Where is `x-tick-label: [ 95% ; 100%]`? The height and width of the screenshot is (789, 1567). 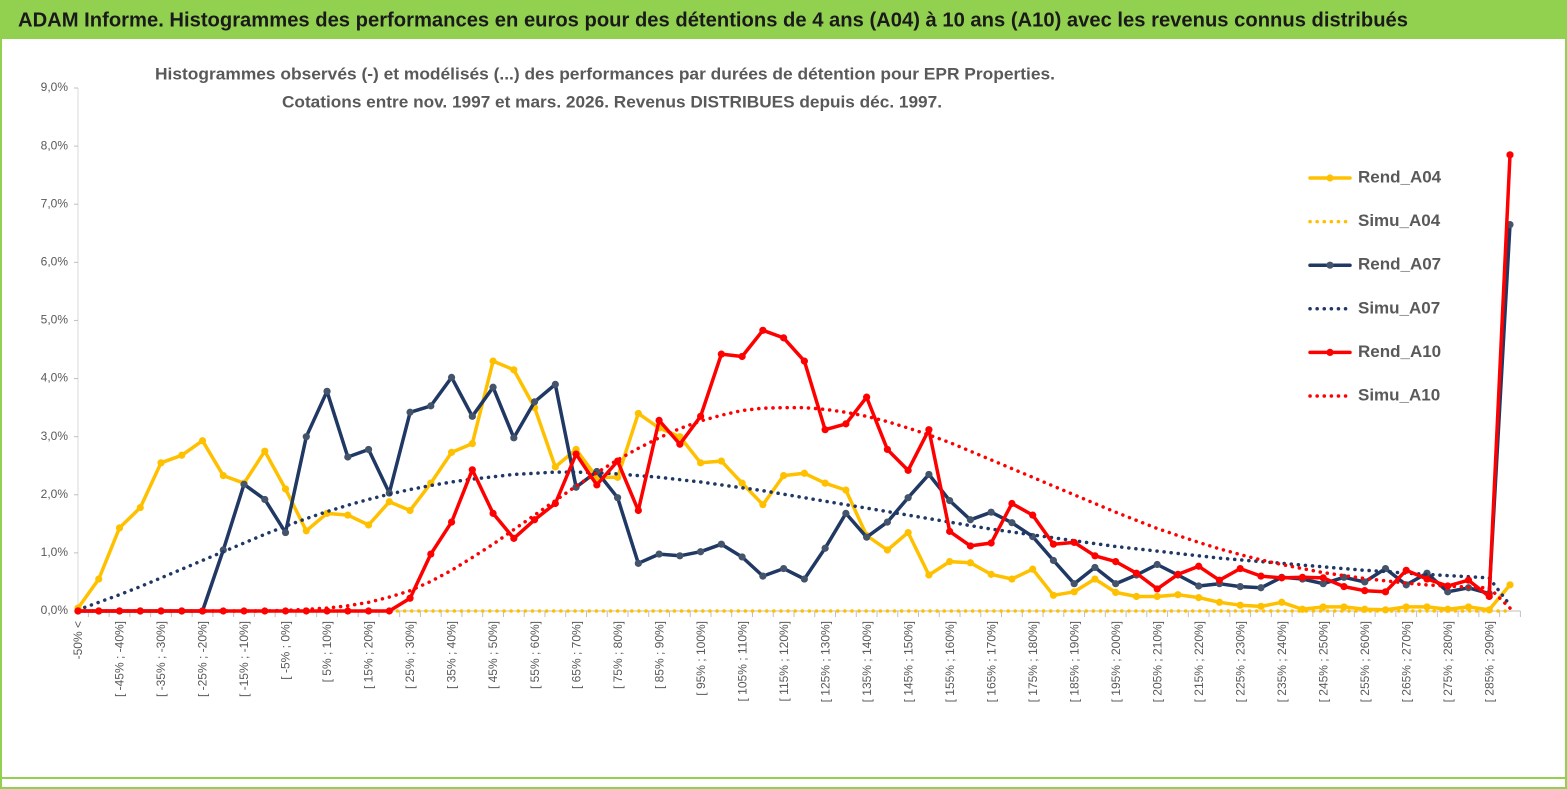 x-tick-label: [ 95% ; 100%] is located at coordinates (701, 658).